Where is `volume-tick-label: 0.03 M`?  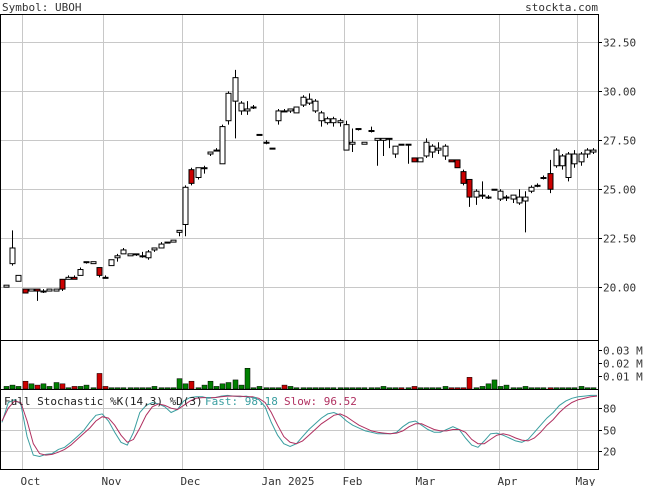
volume-tick-label: 0.03 M is located at coordinates (623, 351).